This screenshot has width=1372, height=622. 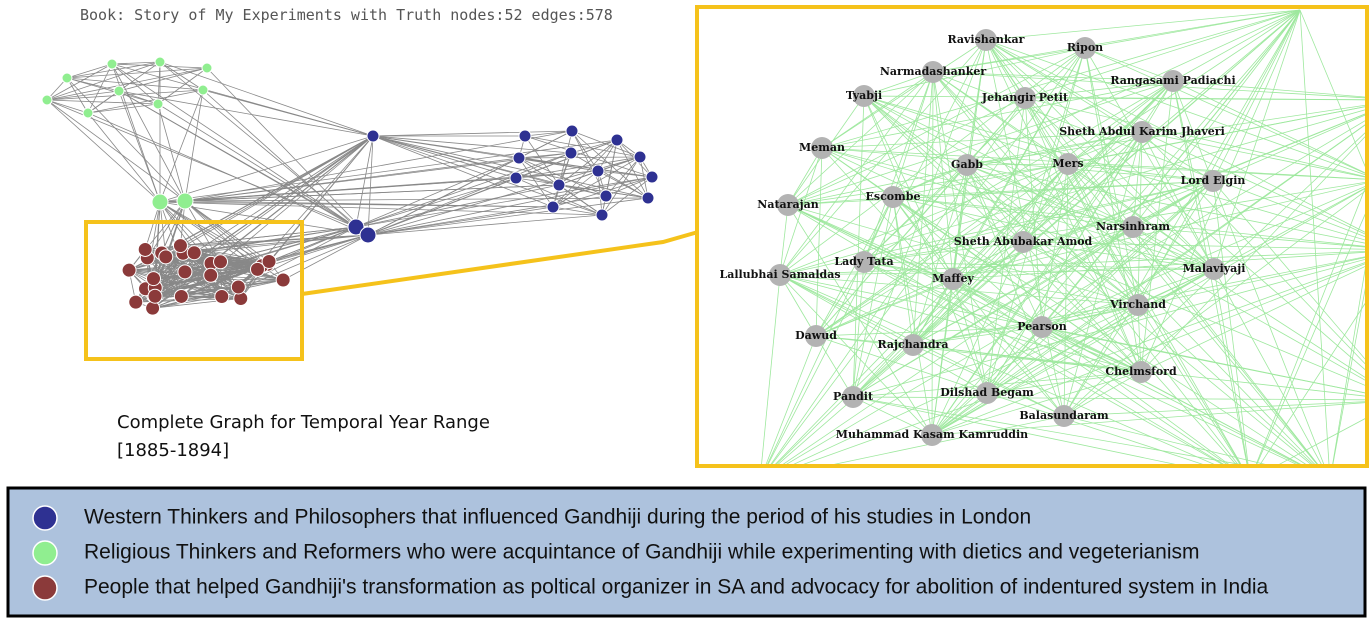 I want to click on node-label: Tyabji, so click(x=864, y=95).